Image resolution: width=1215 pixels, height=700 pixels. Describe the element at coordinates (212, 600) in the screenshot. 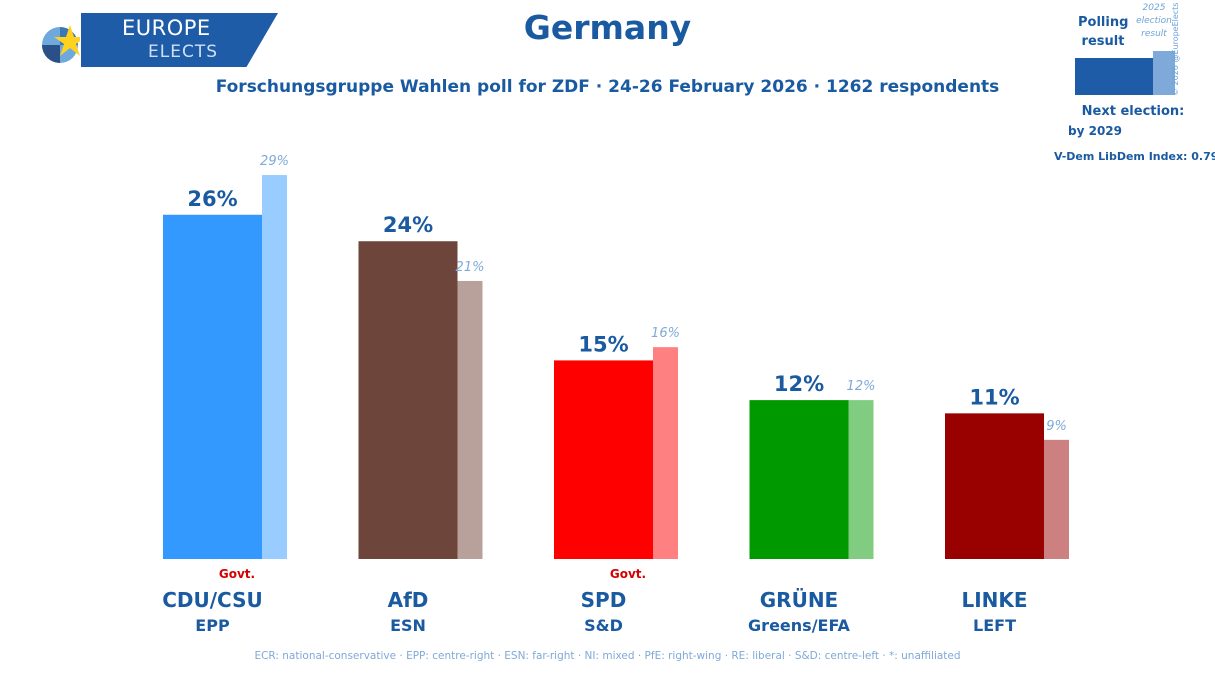

I see `party-name-cdu-csu: CDU/CSU` at that location.